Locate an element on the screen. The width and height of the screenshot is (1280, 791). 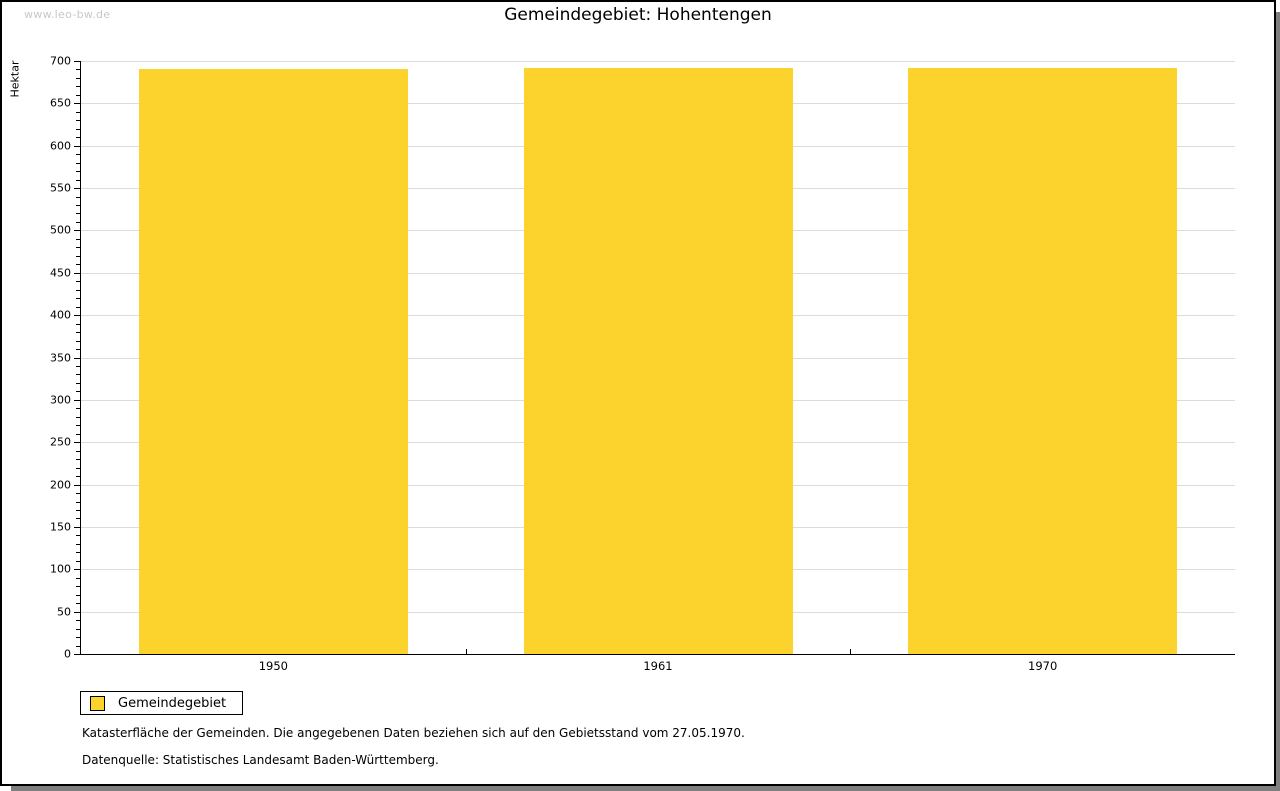
y-tick-label-100: 100 is located at coordinates (60, 569).